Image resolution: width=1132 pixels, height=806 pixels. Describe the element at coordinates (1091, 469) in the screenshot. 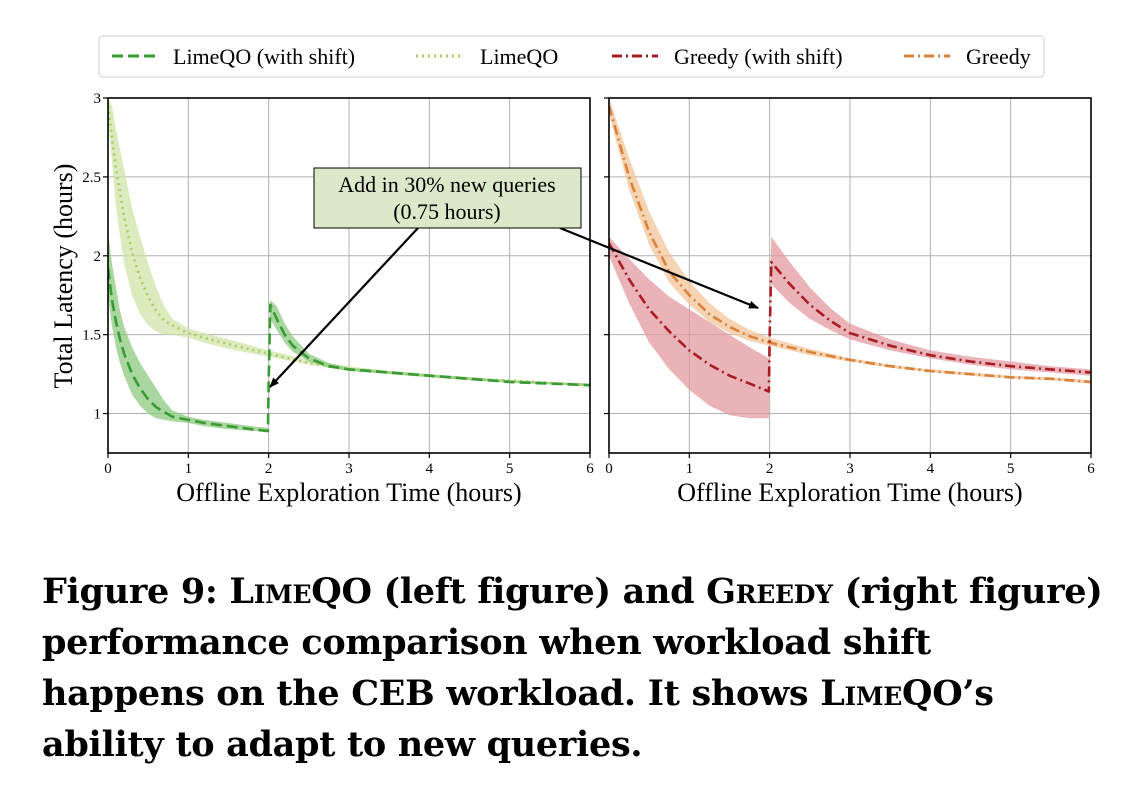

I see `right-x-tick-label: 6` at that location.